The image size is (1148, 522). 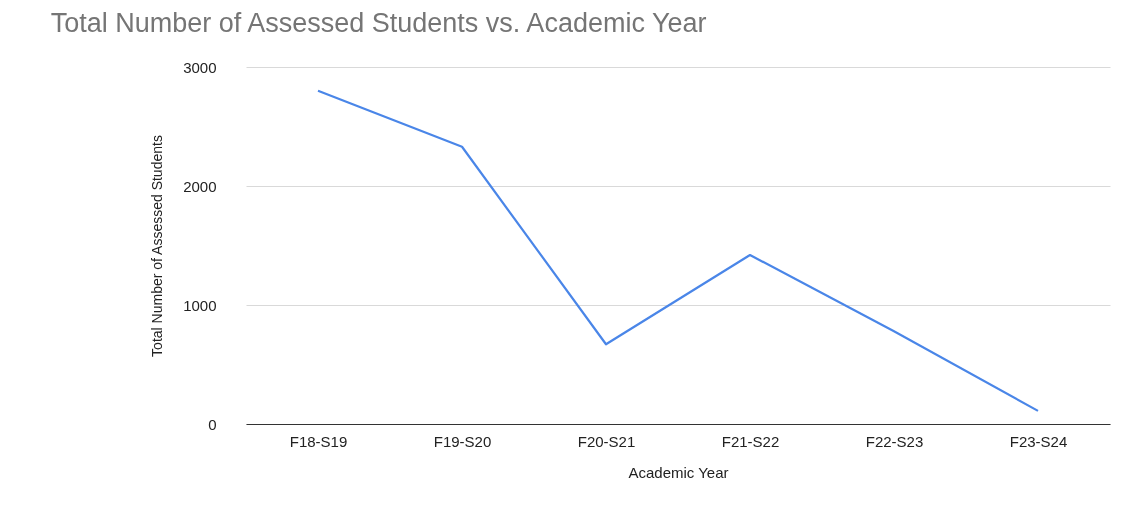 What do you see at coordinates (212, 424) in the screenshot?
I see `y-tick-label: 0` at bounding box center [212, 424].